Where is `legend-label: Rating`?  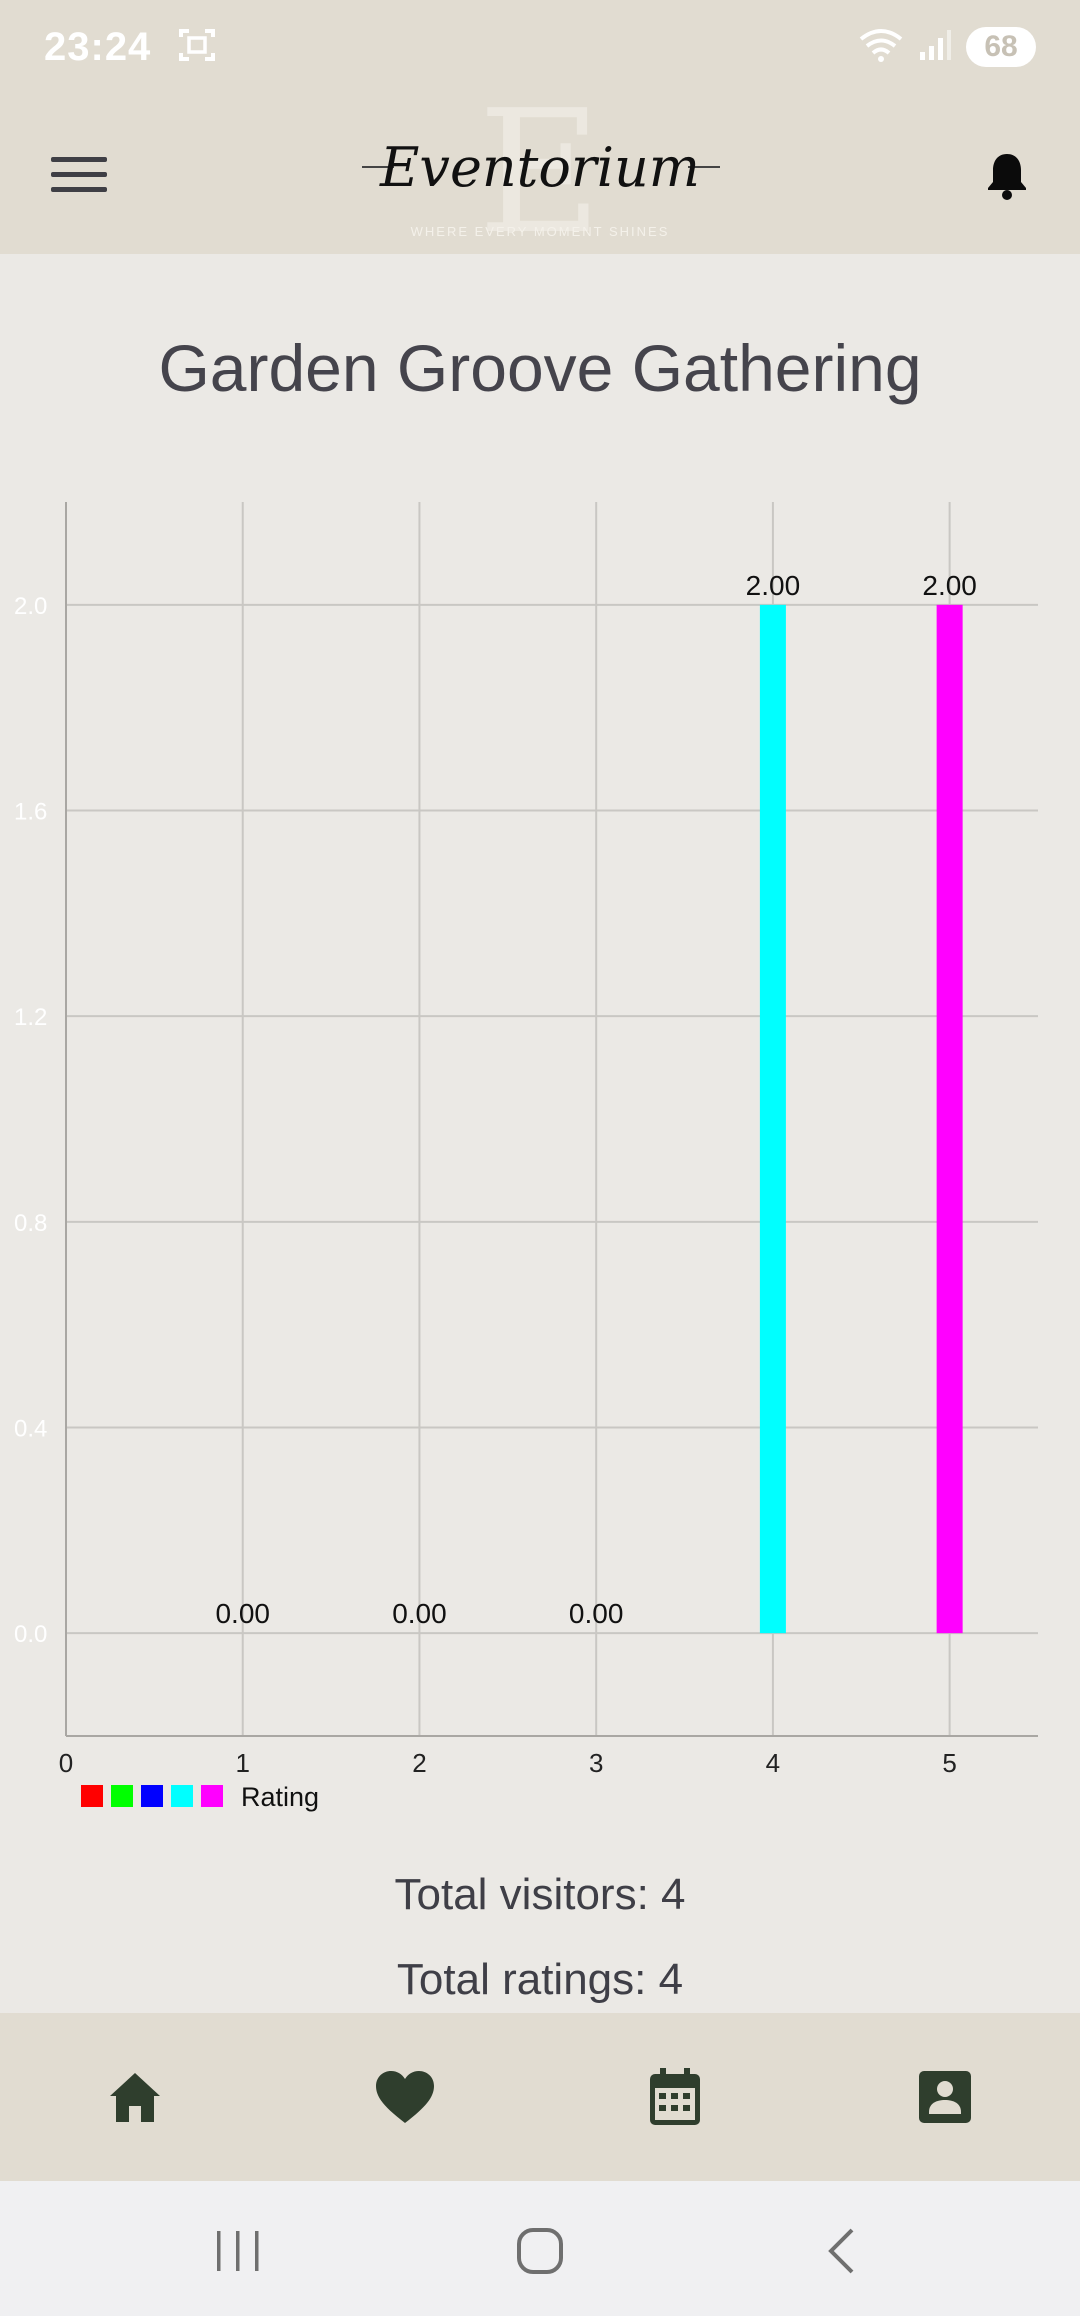 legend-label: Rating is located at coordinates (280, 1797).